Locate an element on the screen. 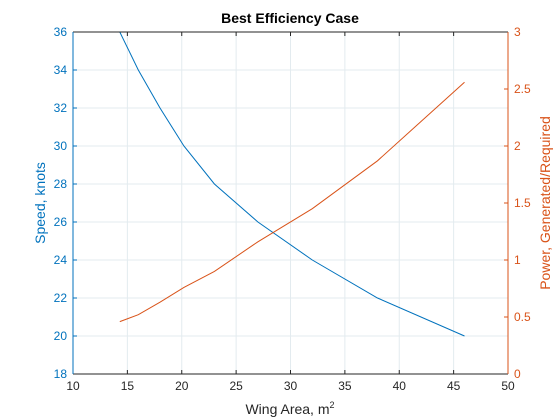  y-left-tick-label: 30 is located at coordinates (61, 146).